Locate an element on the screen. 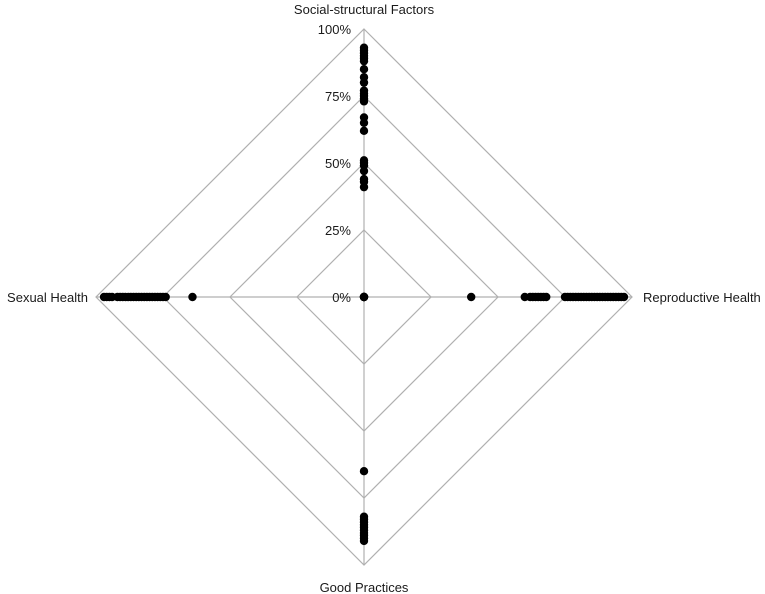  tick-label-0: 0% is located at coordinates (341, 297).